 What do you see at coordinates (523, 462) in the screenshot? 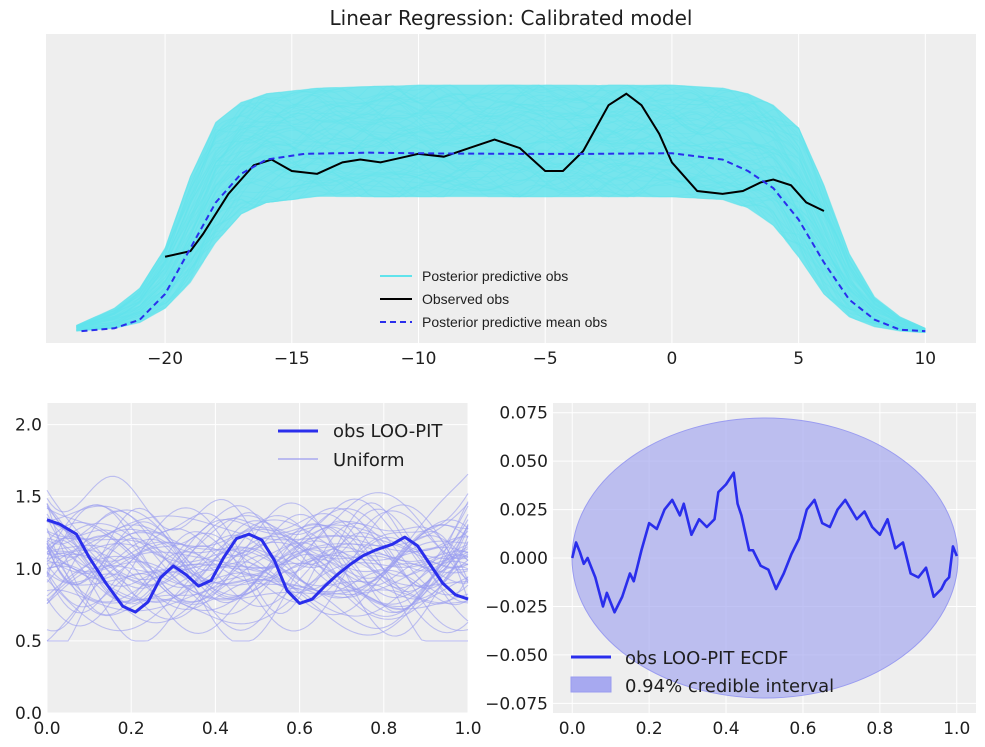
I see `br-y-tick-label: 0.050` at bounding box center [523, 462].